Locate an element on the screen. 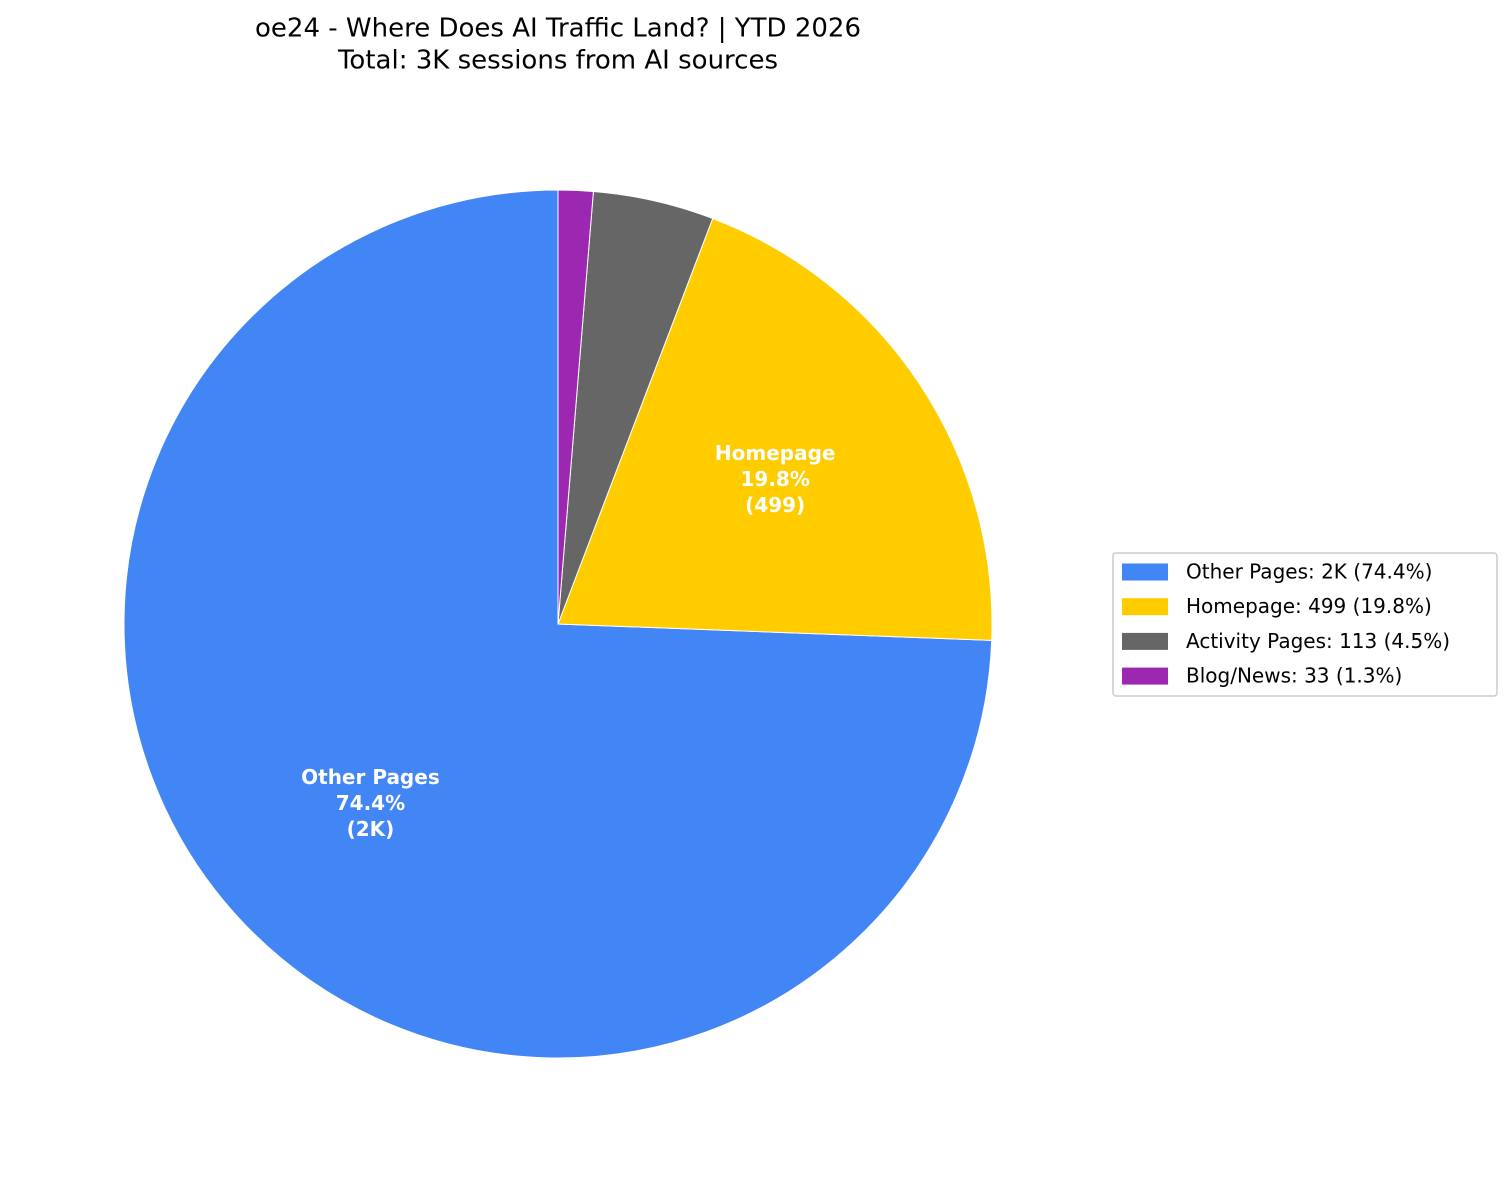 The image size is (1511, 1187). slice-label: Homepage is located at coordinates (775, 453).